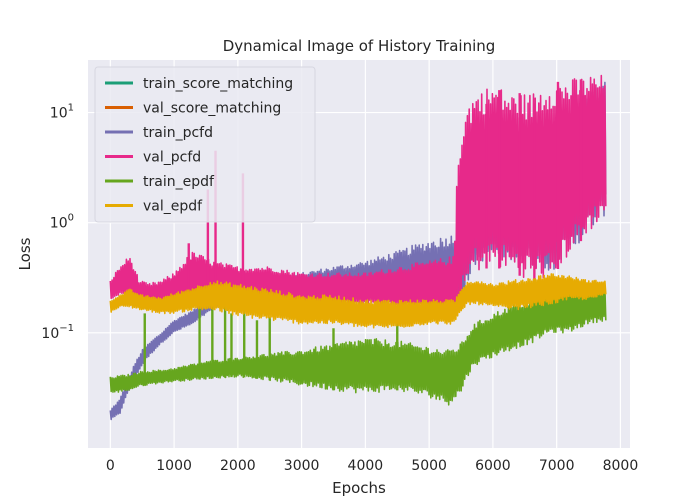 This screenshot has width=700, height=504. I want to click on x-tick-label: 6000, so click(493, 466).